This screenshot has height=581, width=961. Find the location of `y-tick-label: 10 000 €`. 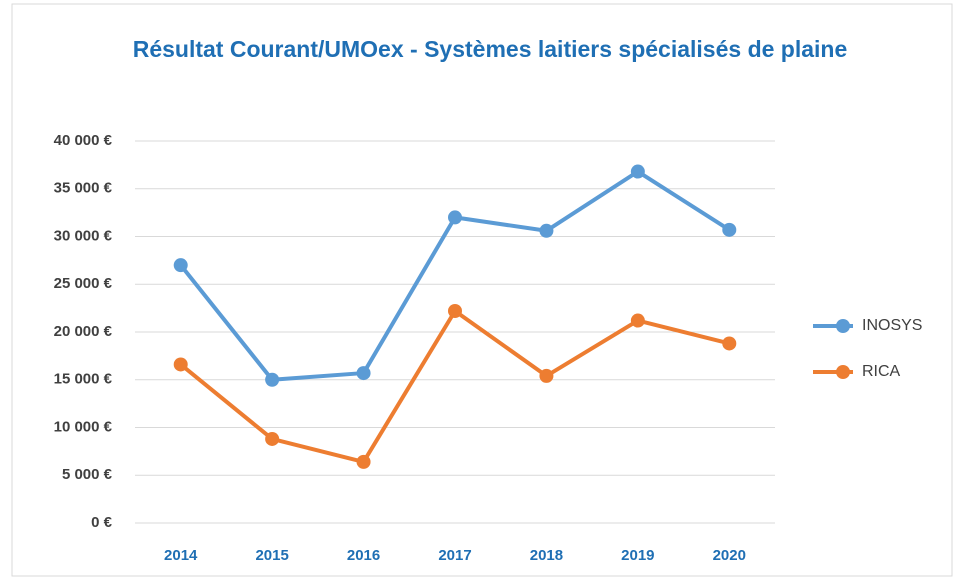

y-tick-label: 10 000 € is located at coordinates (83, 426).